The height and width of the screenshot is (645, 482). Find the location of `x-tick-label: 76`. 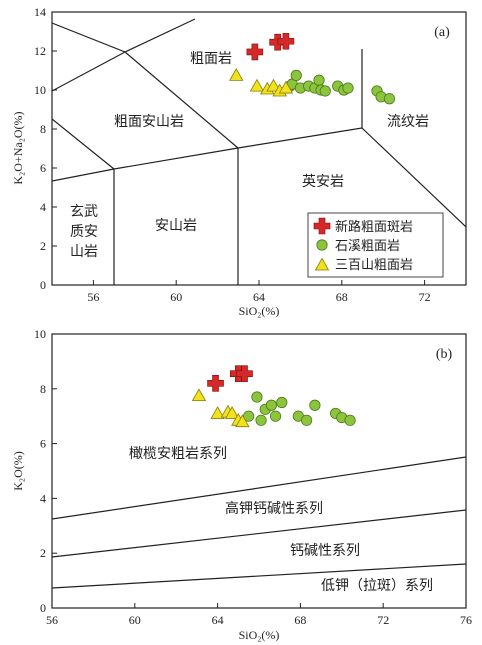

x-tick-label: 76 is located at coordinates (466, 620).